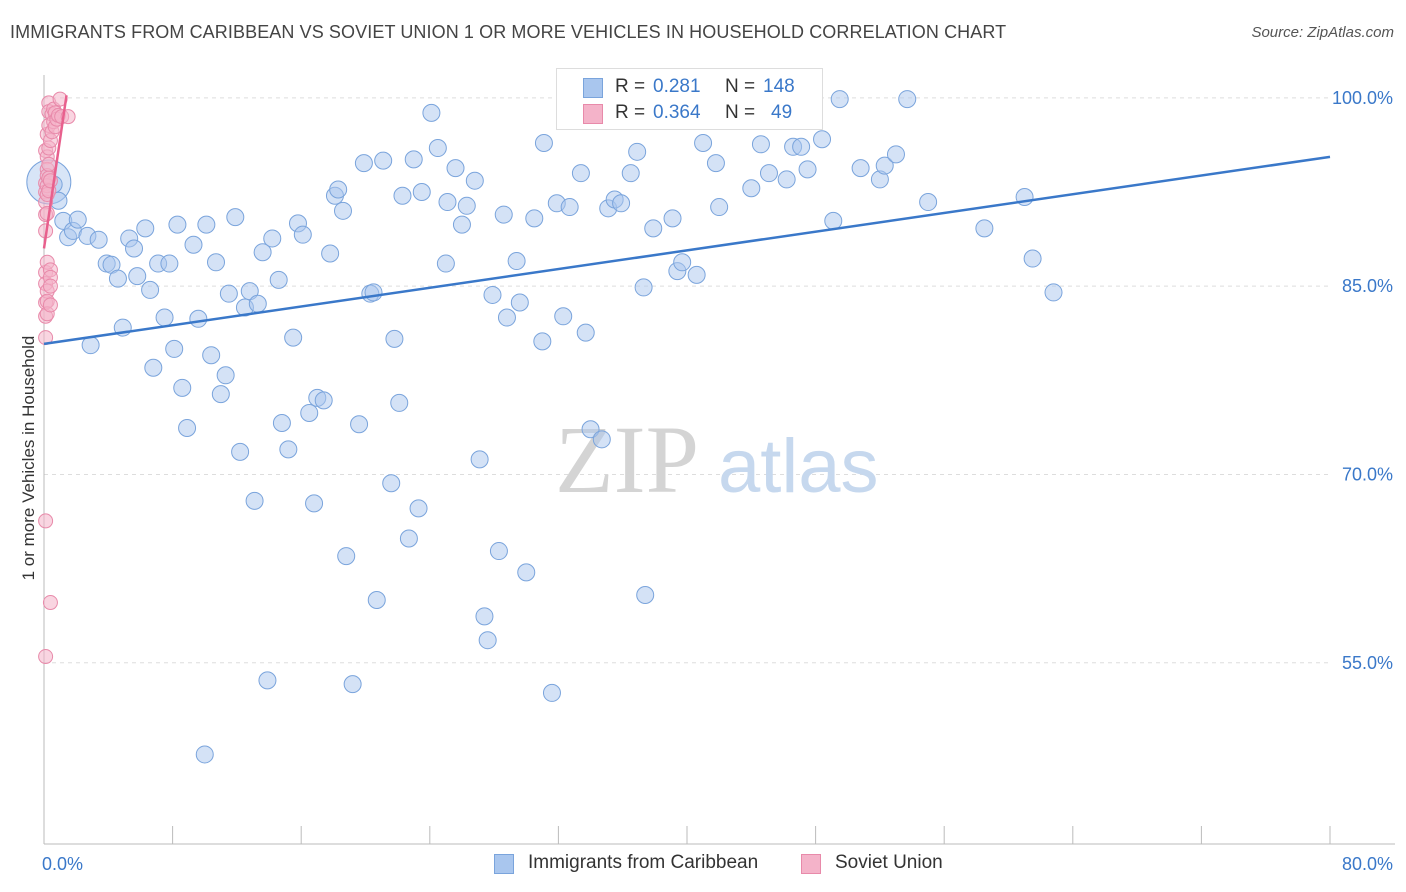  What do you see at coordinates (1362, 98) in the screenshot?
I see `y-tick-label: 100.0%` at bounding box center [1362, 98].